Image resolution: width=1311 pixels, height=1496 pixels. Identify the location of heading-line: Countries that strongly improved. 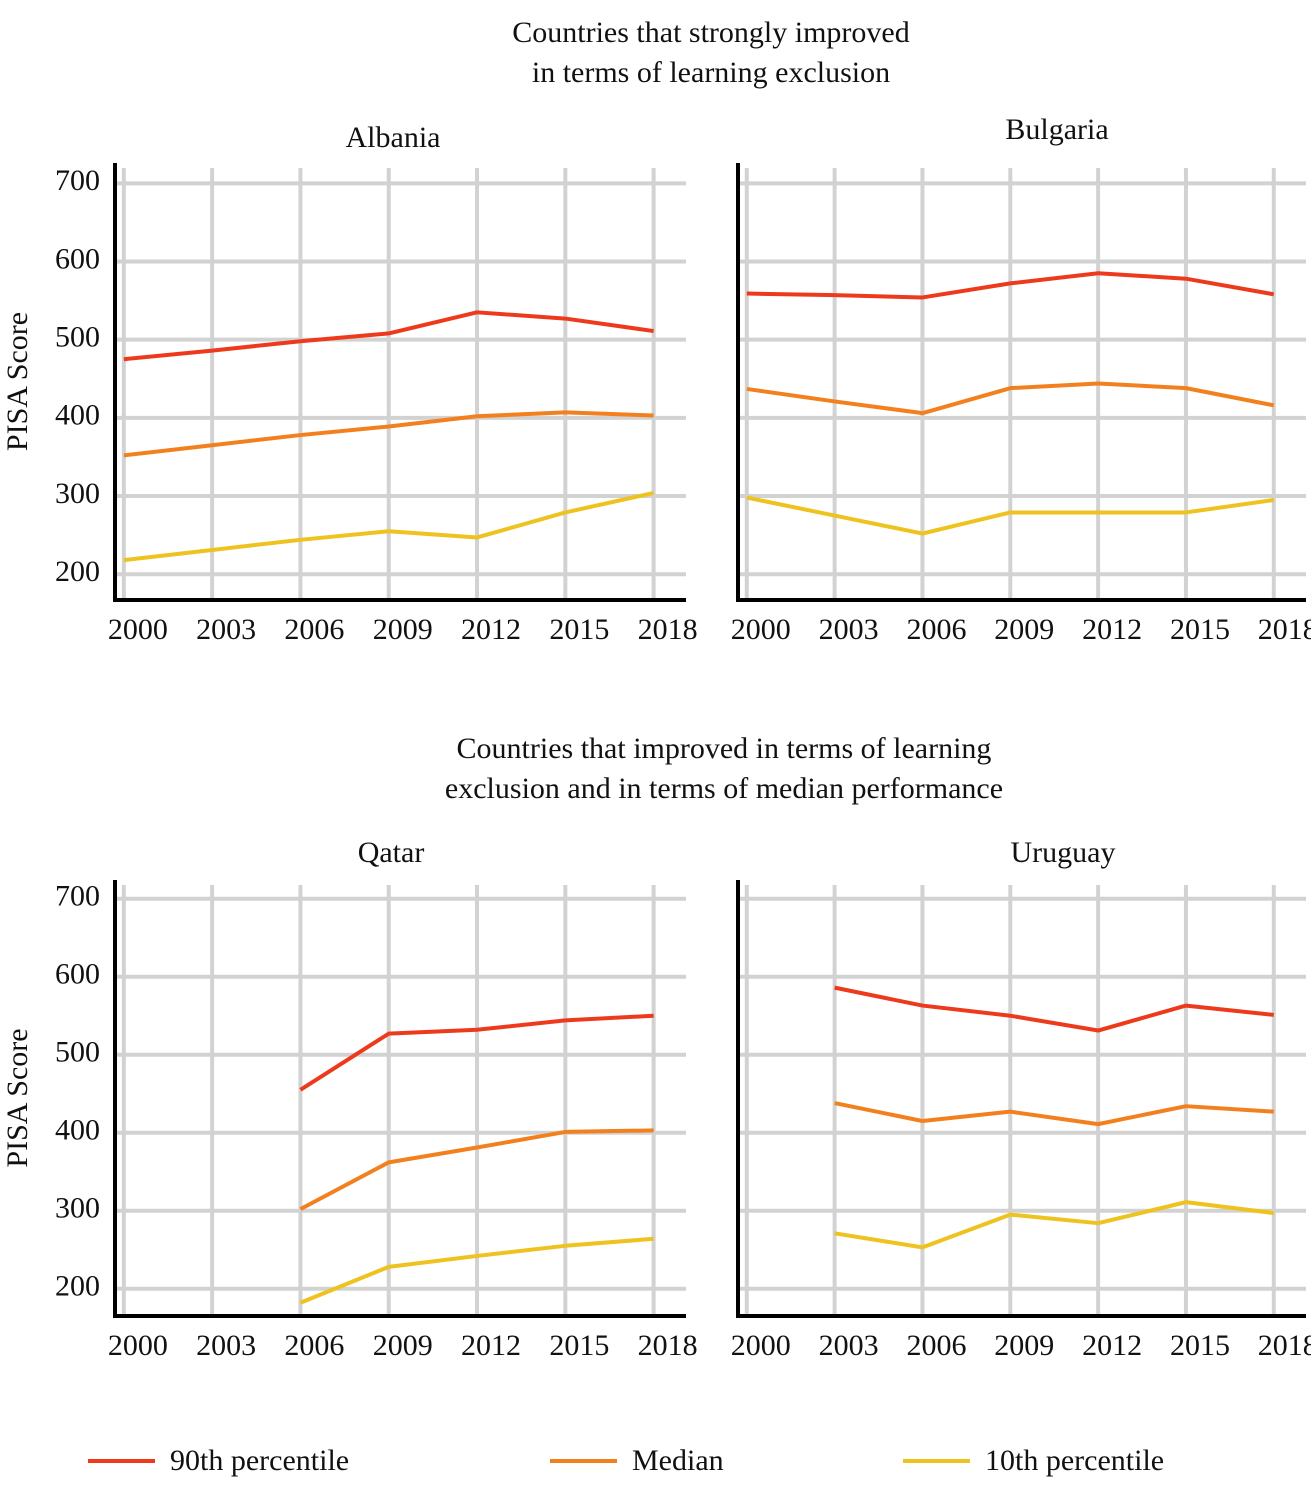
(710, 32).